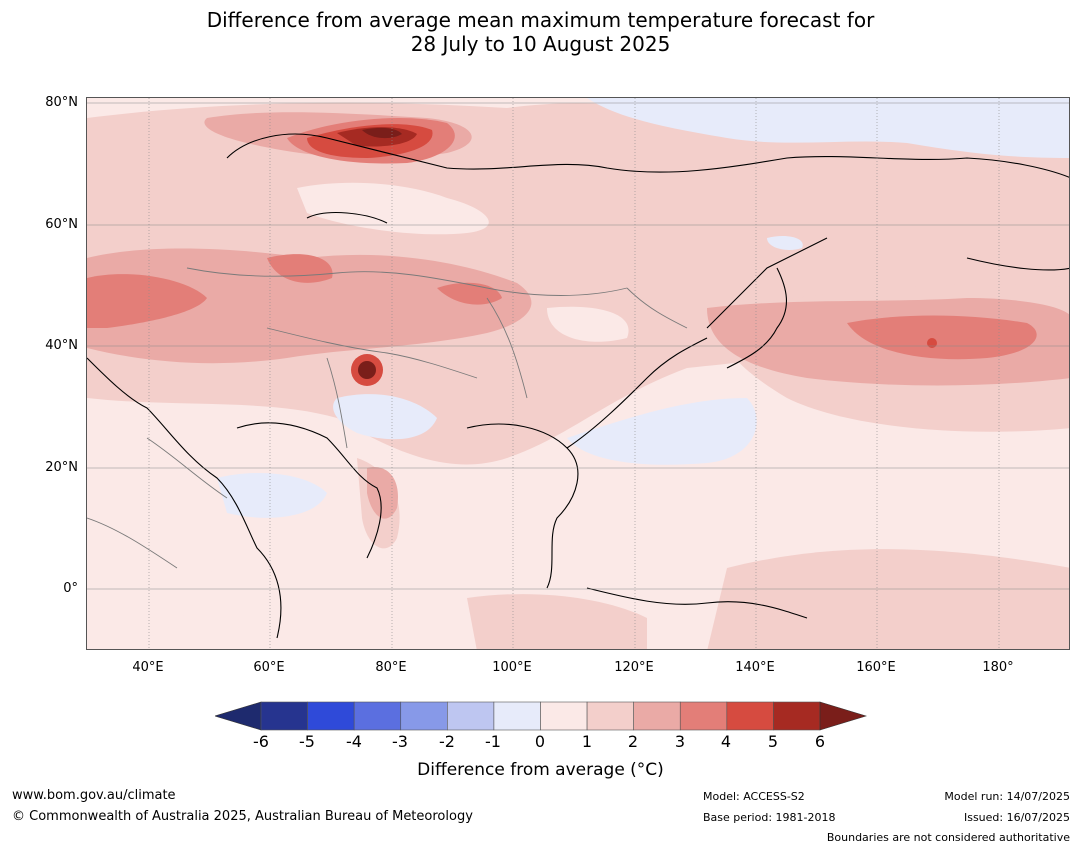 This screenshot has height=850, width=1081. Describe the element at coordinates (876, 667) in the screenshot. I see `lon-label-160e: 160°E` at that location.